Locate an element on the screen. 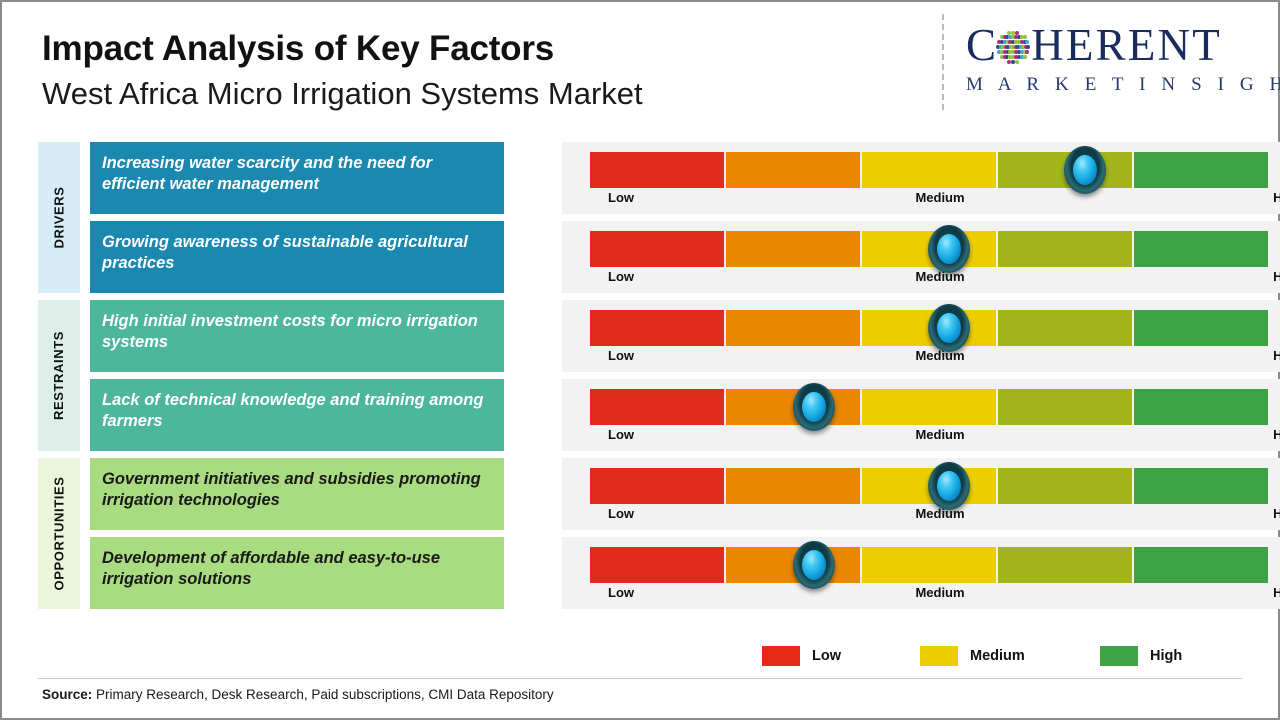  legend-swatch-low is located at coordinates (781, 656).